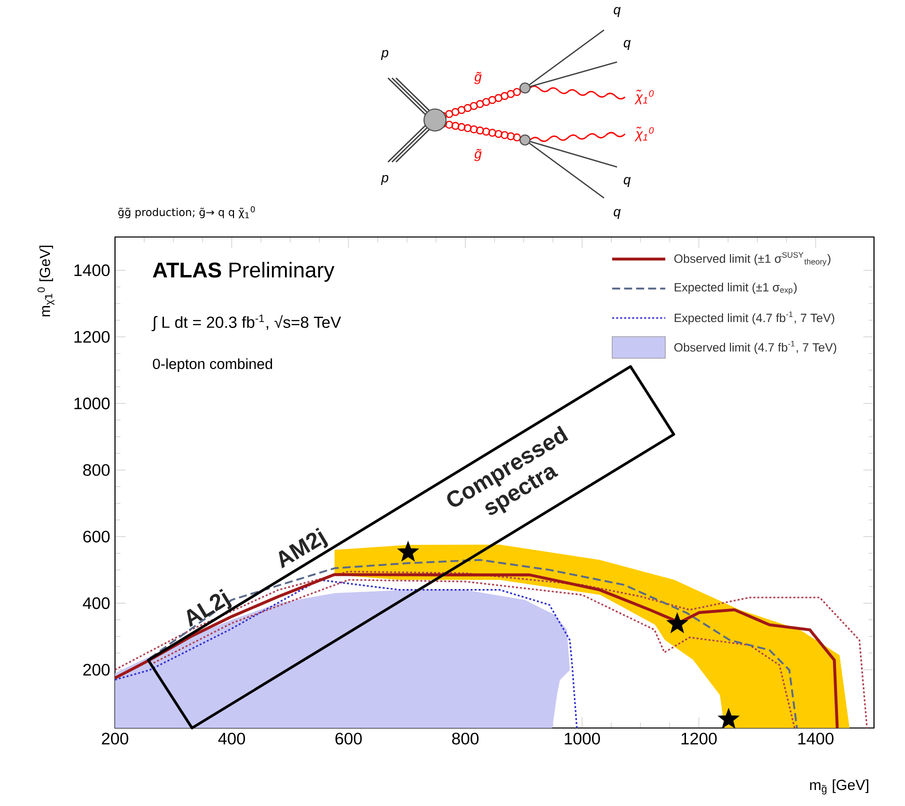  What do you see at coordinates (839, 786) in the screenshot?
I see `x-axis-title: m$_{g̃}$ [GeV]` at bounding box center [839, 786].